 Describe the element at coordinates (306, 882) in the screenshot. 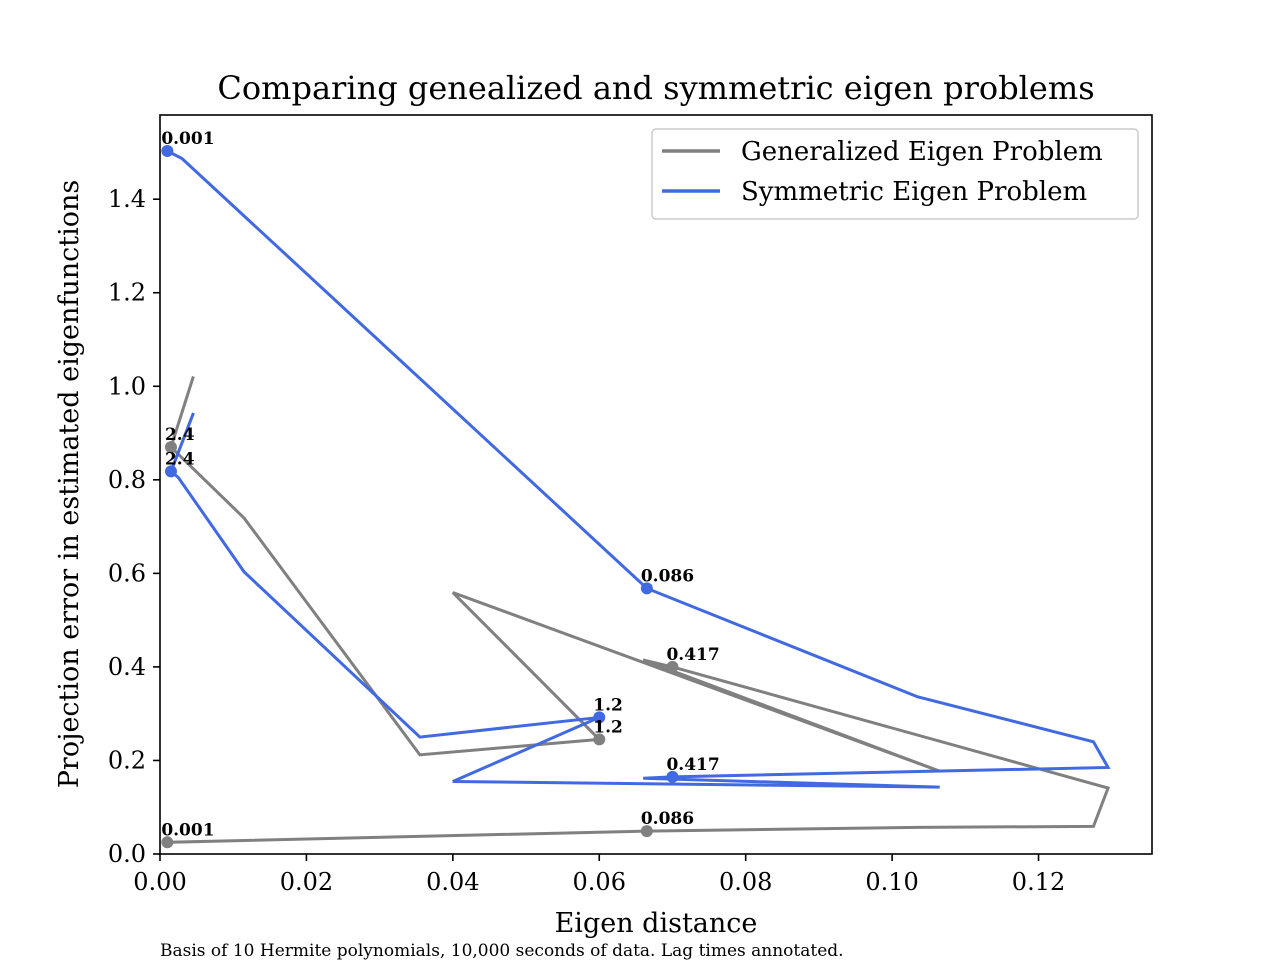

I see `x-tick-label: 0.02` at that location.